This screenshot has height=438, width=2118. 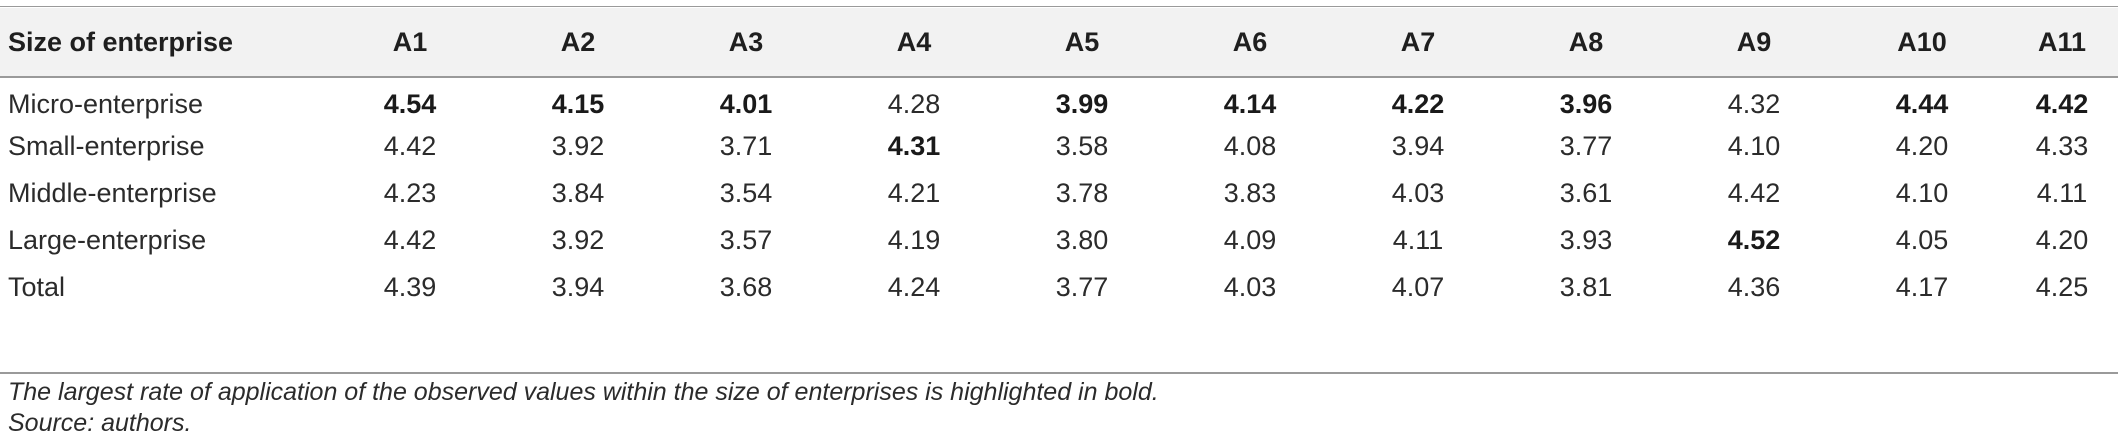 What do you see at coordinates (746, 41) in the screenshot?
I see `column-header-a3: A3` at bounding box center [746, 41].